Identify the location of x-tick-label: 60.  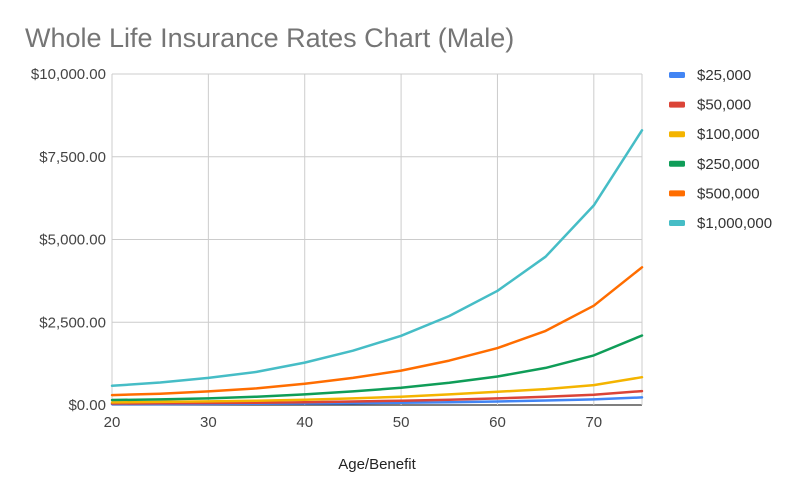
(497, 422).